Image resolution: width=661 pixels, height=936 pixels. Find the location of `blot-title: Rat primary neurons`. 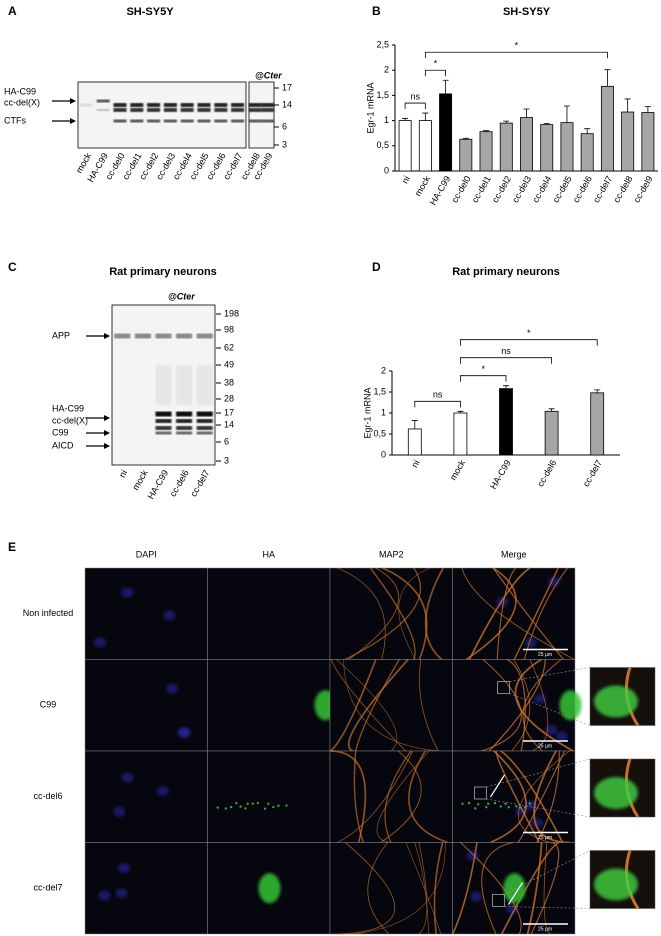

blot-title: Rat primary neurons is located at coordinates (163, 272).